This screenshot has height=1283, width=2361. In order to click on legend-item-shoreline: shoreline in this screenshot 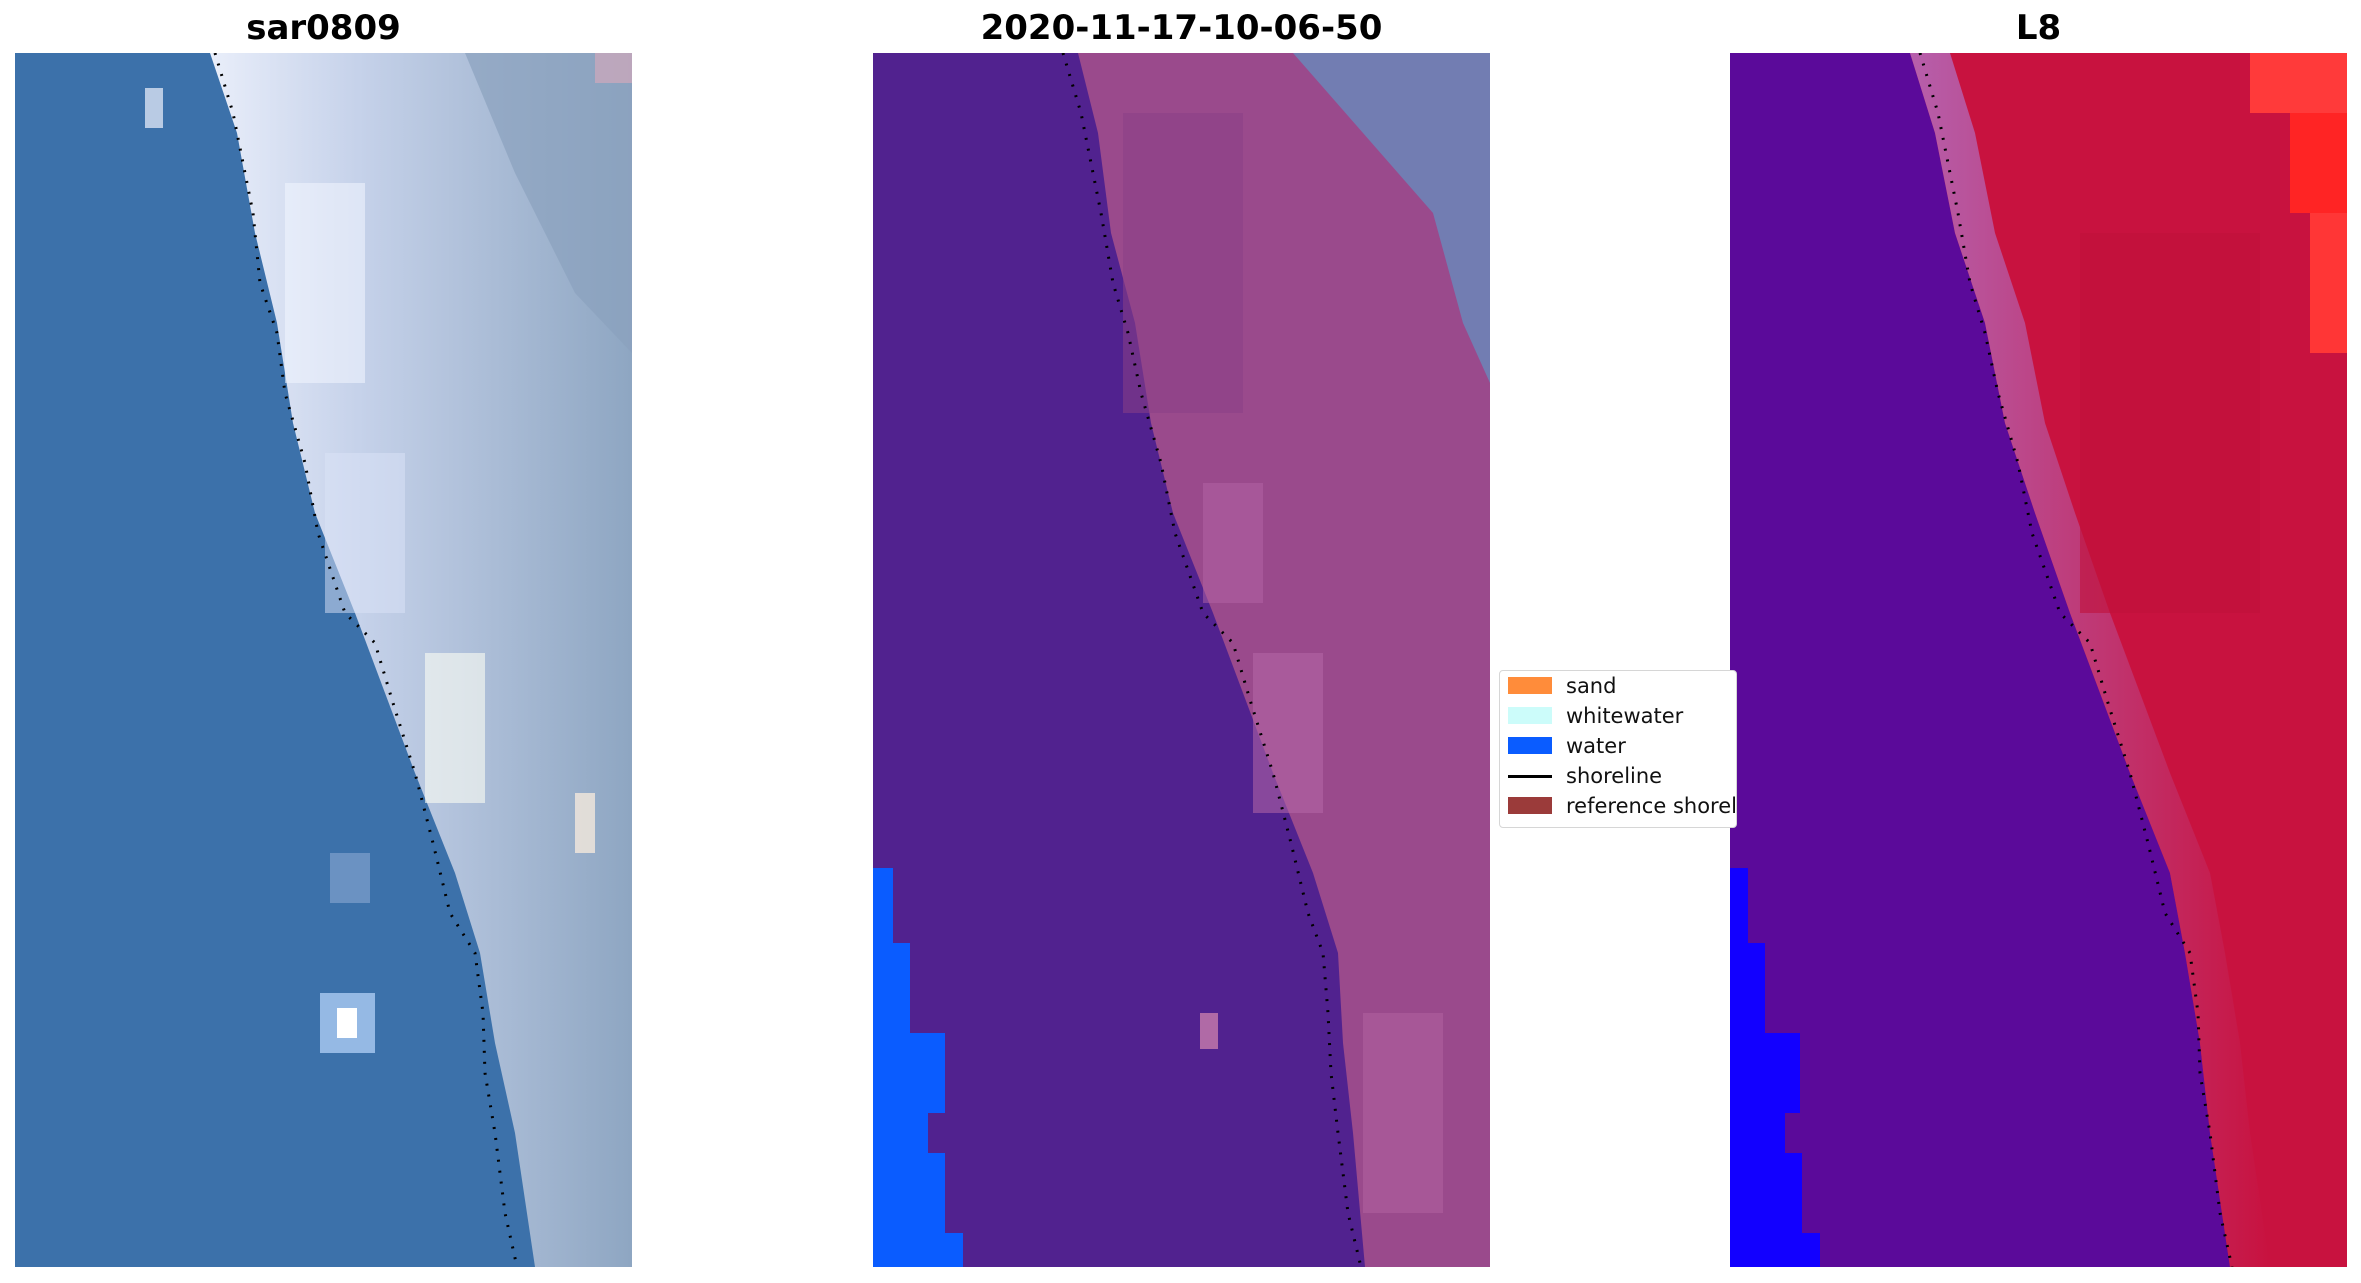, I will do `click(1618, 776)`.